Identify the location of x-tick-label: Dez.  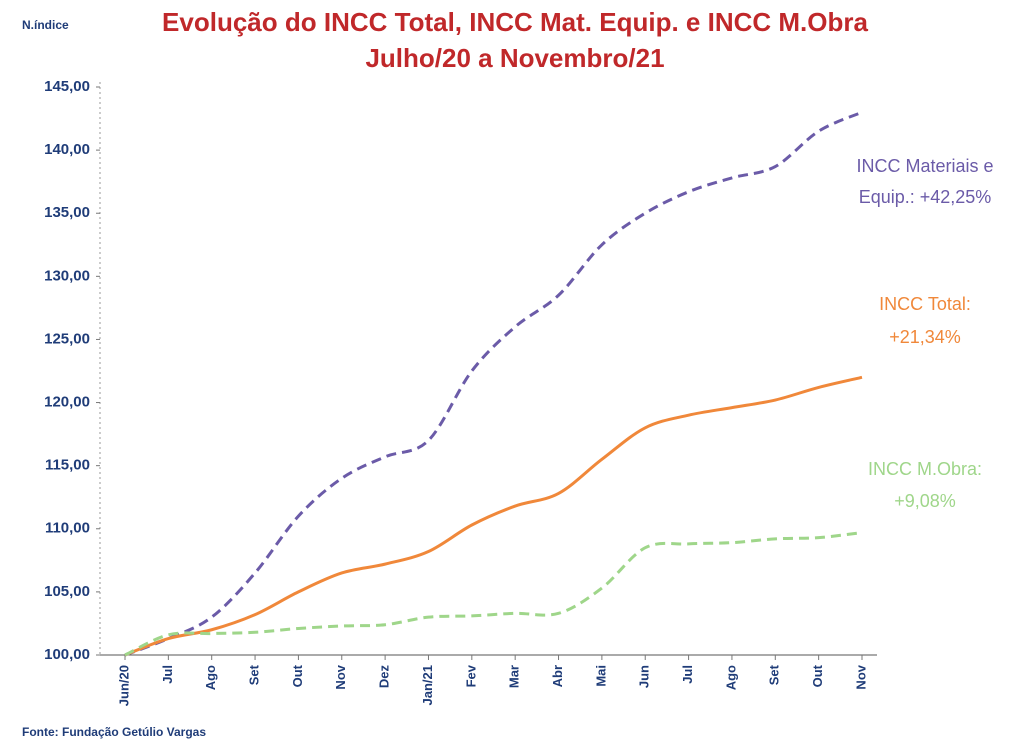
(384, 677).